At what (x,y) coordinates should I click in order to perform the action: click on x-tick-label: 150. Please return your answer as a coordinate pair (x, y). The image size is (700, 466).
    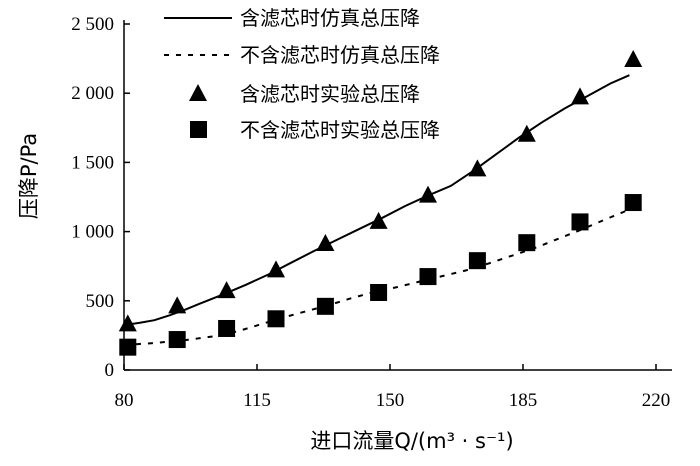
    Looking at the image, I should click on (390, 400).